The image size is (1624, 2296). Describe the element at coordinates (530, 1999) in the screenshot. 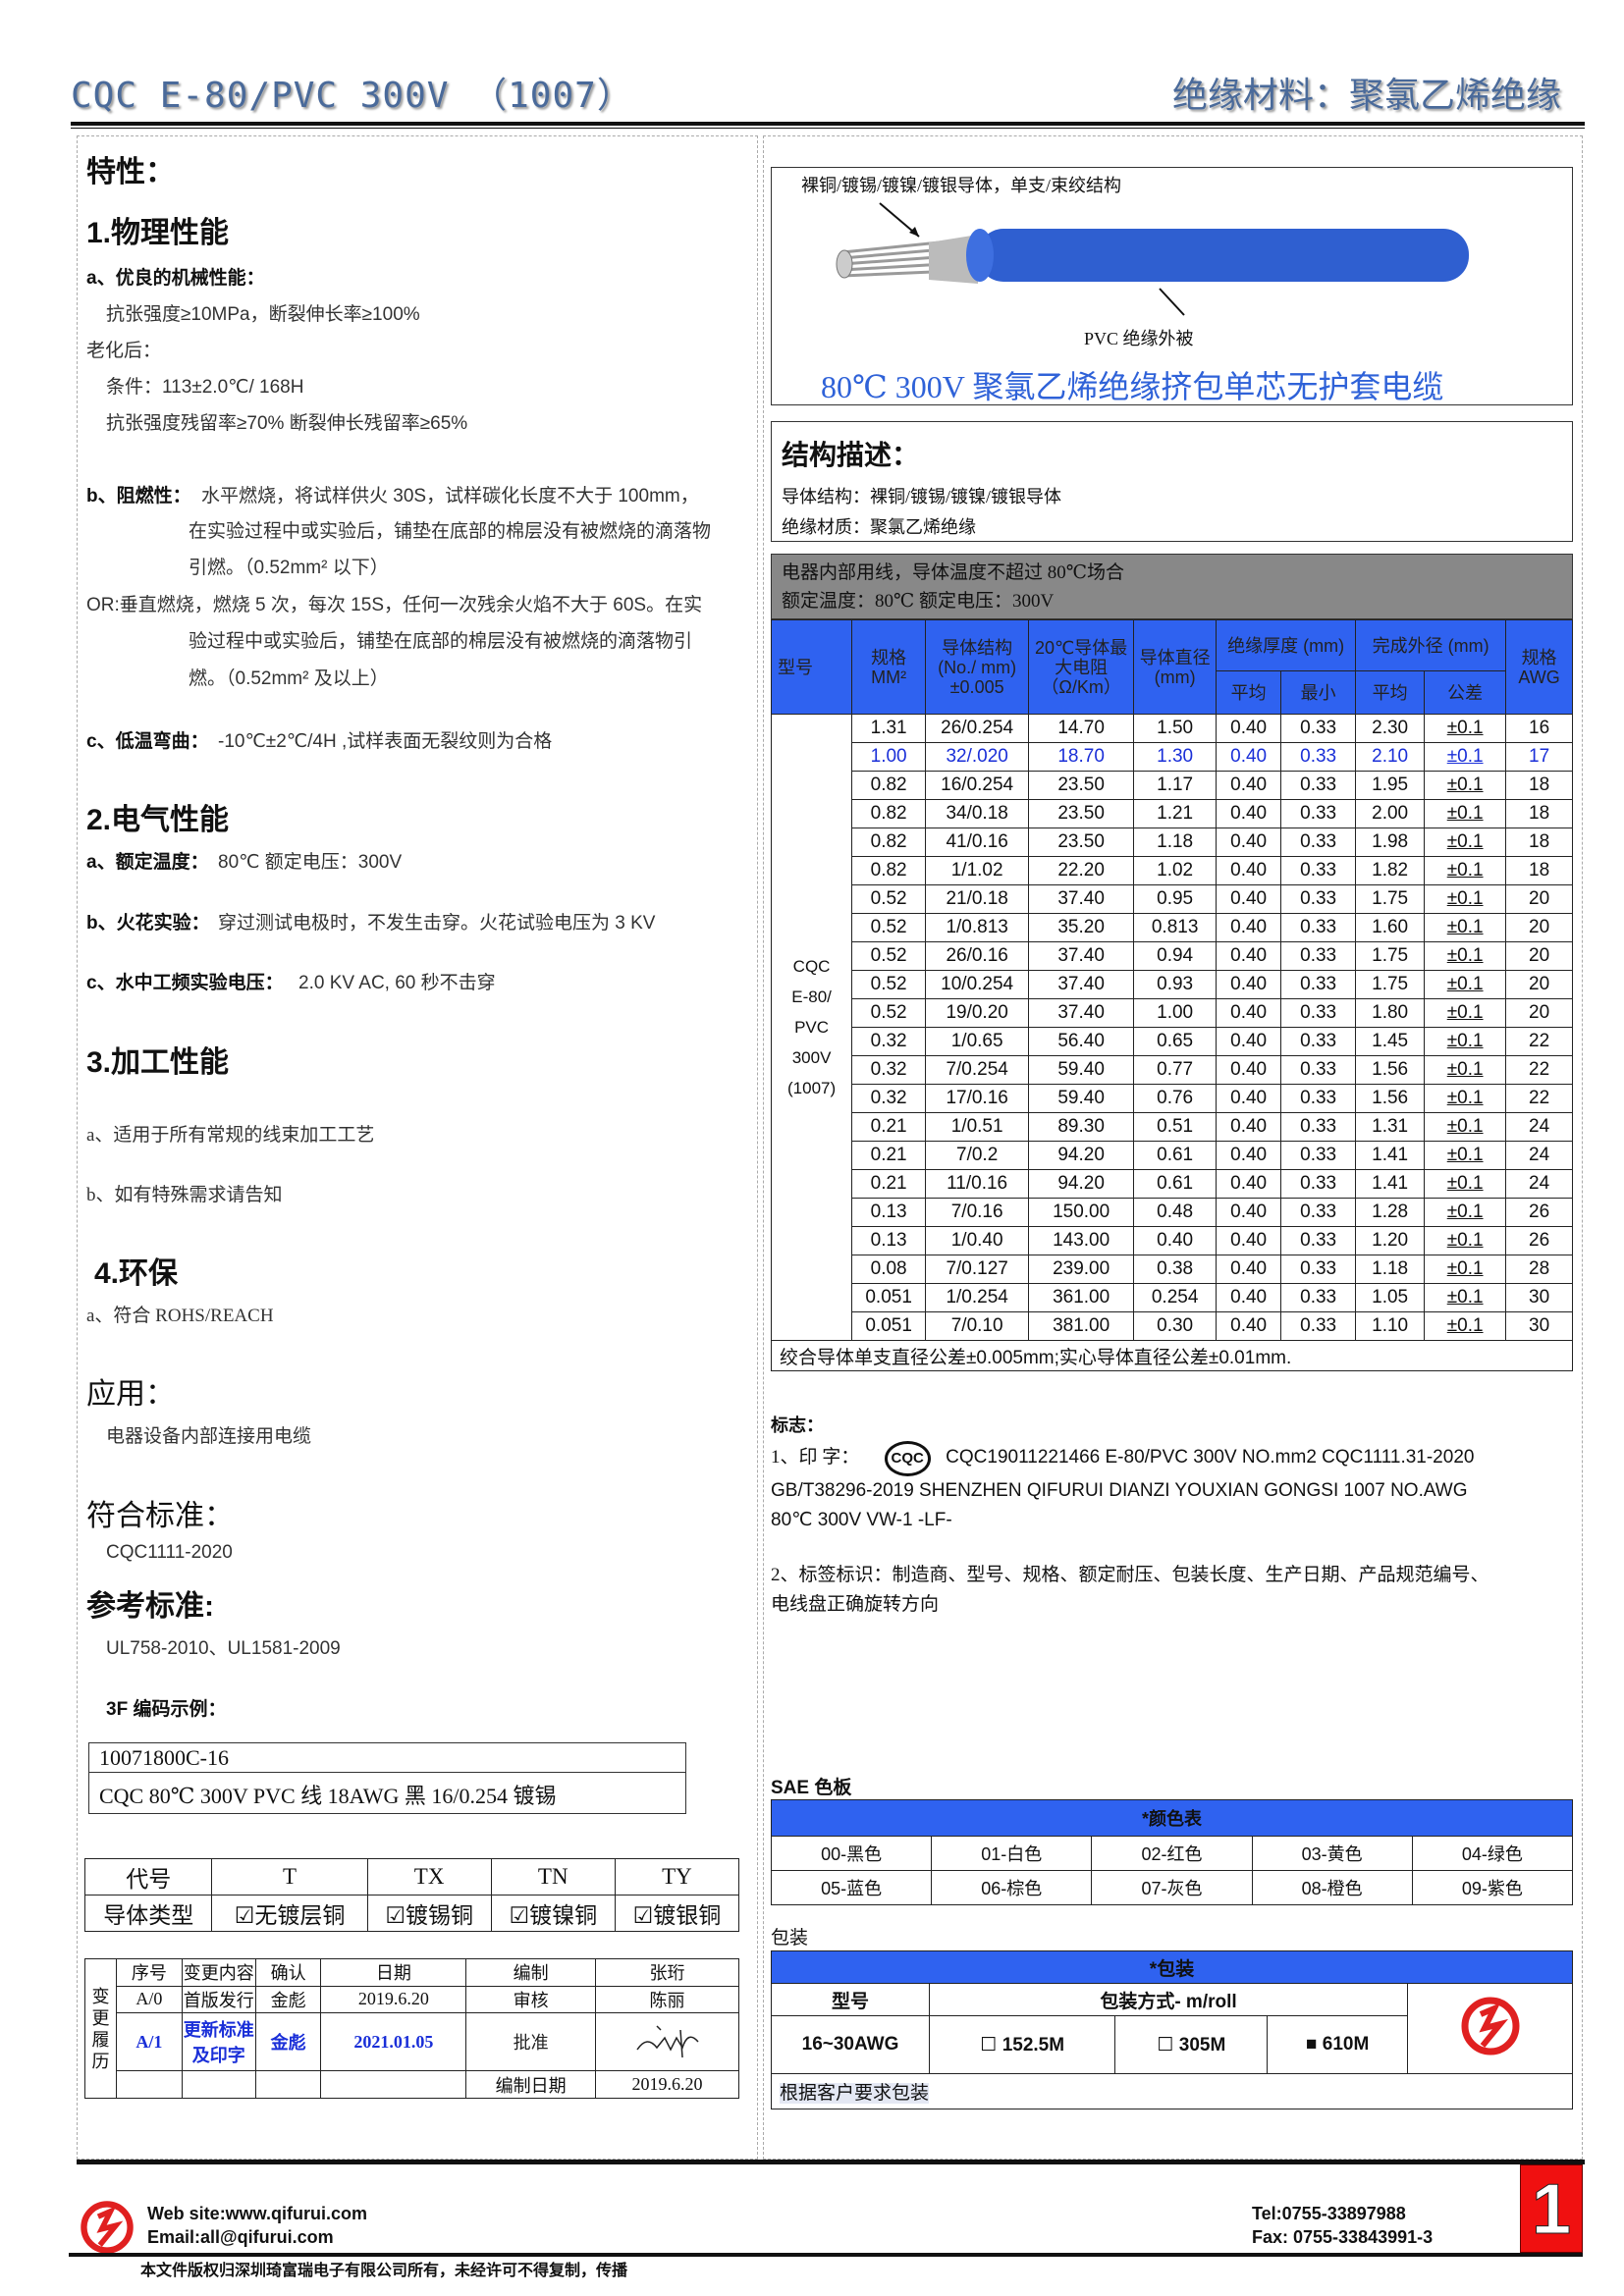

I see `history-cell: 审核` at that location.